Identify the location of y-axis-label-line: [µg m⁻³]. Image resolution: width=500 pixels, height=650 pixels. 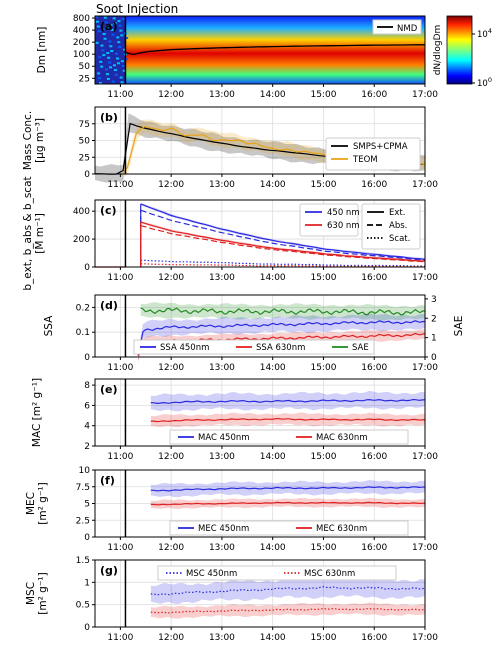
(40, 140).